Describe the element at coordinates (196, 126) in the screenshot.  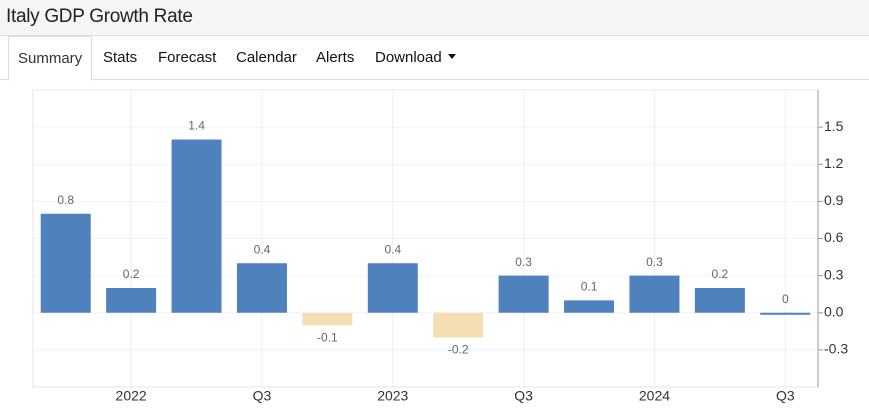
I see `data-label: 1.4` at that location.